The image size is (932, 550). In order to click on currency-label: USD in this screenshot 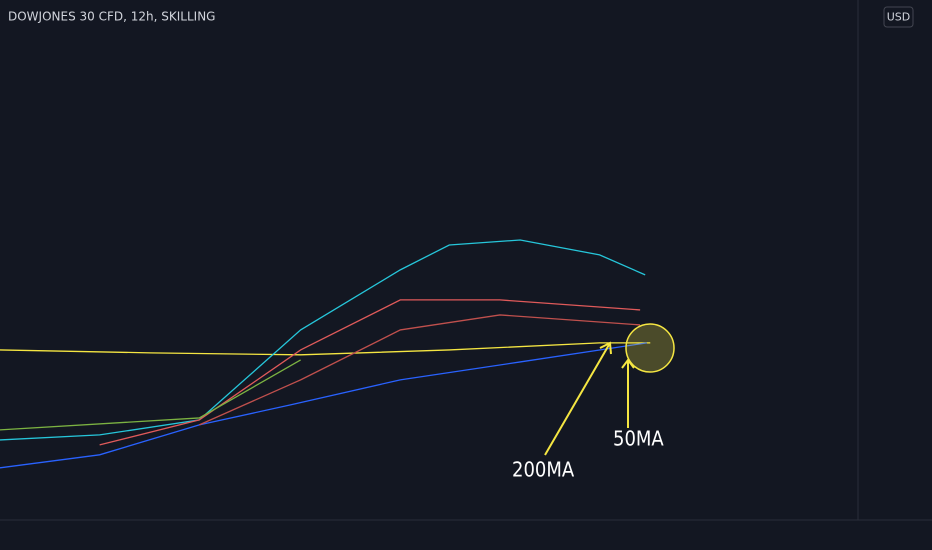, I will do `click(899, 17)`.